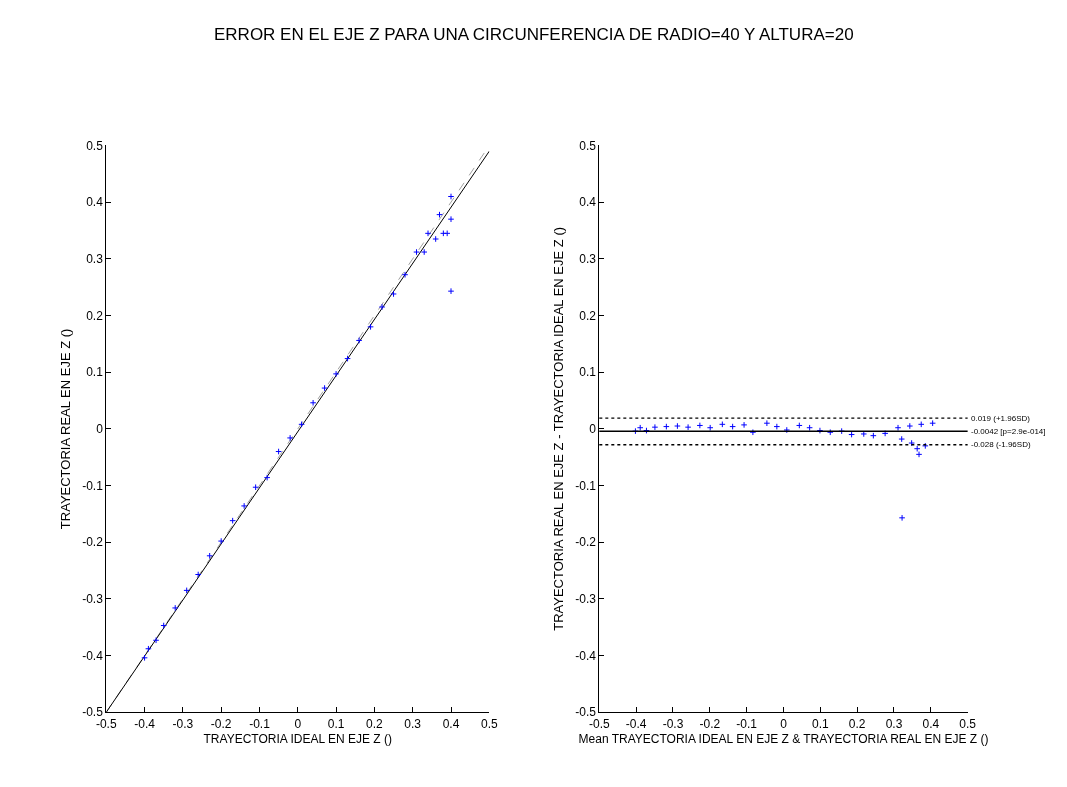 The height and width of the screenshot is (787, 1067). Describe the element at coordinates (66, 429) in the screenshot. I see `y-axis-title: TRAYECTORIA REAL EN EJE Z ()` at that location.